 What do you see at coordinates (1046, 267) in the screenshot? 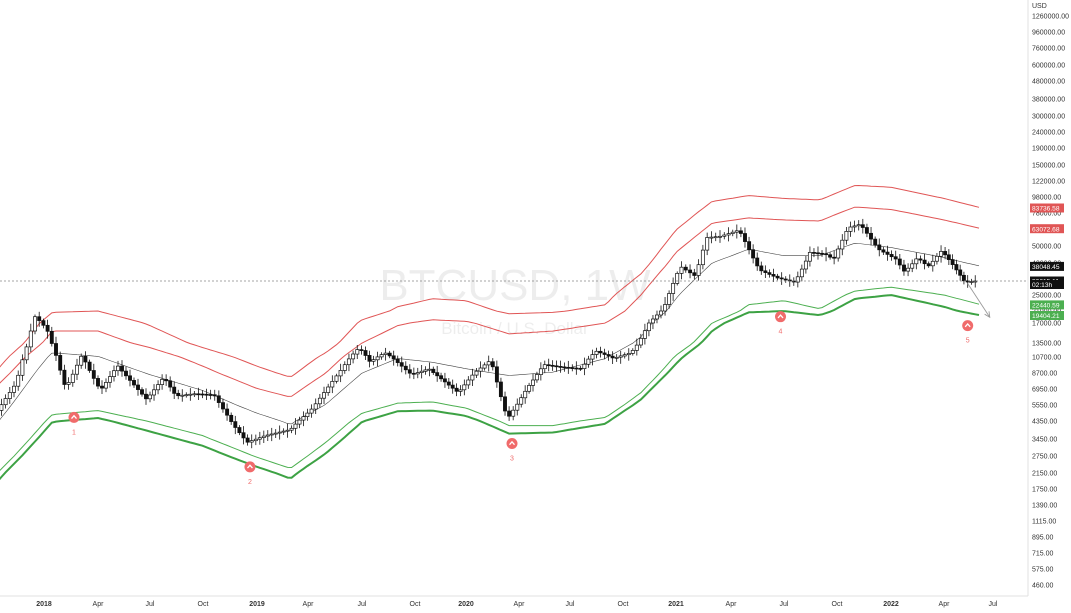
I see `price-label-text: 38048.45` at bounding box center [1046, 267].